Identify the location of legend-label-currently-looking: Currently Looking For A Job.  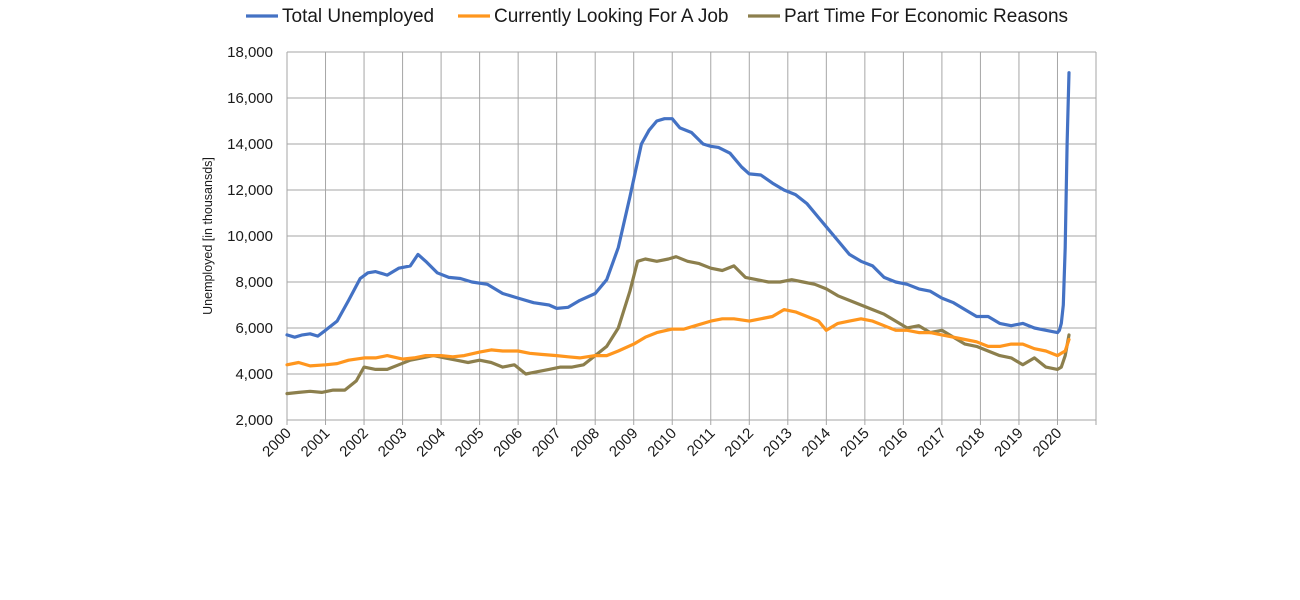
(611, 16).